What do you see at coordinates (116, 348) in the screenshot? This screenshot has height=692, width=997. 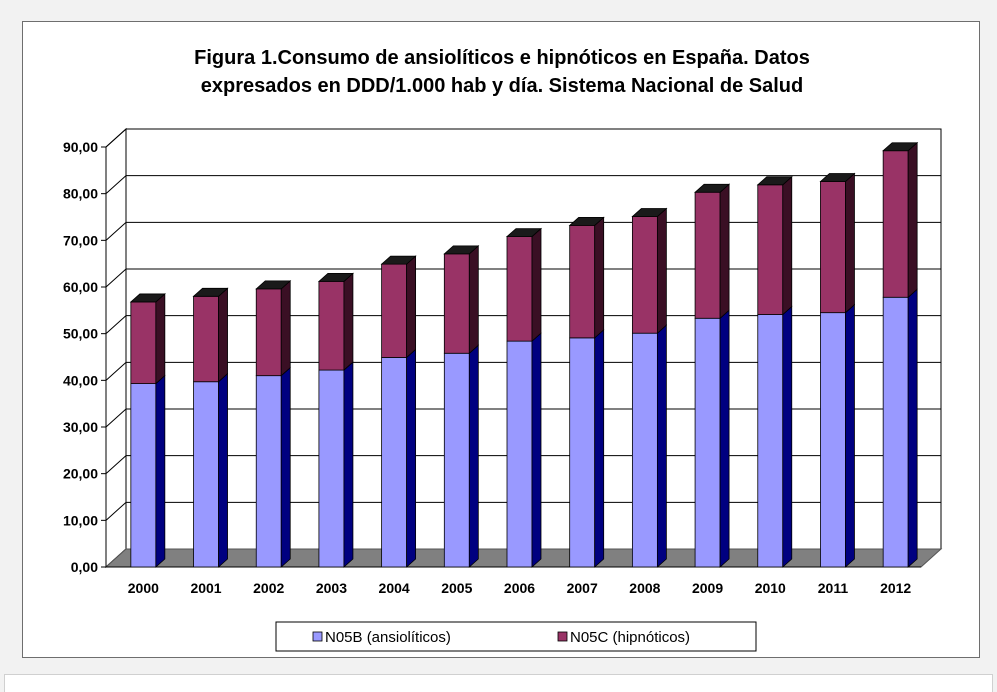 I see `chart-side-wall` at bounding box center [116, 348].